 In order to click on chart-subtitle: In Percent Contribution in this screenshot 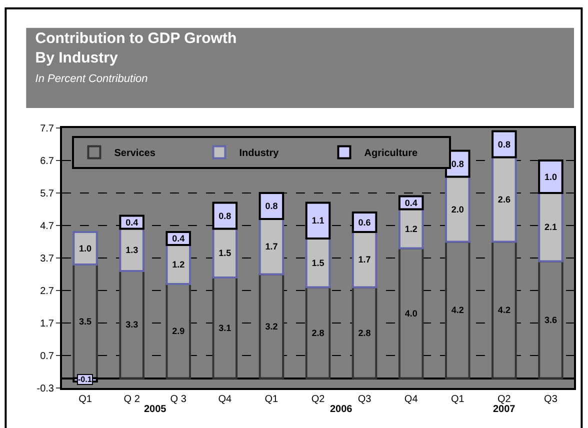, I will do `click(91, 78)`.